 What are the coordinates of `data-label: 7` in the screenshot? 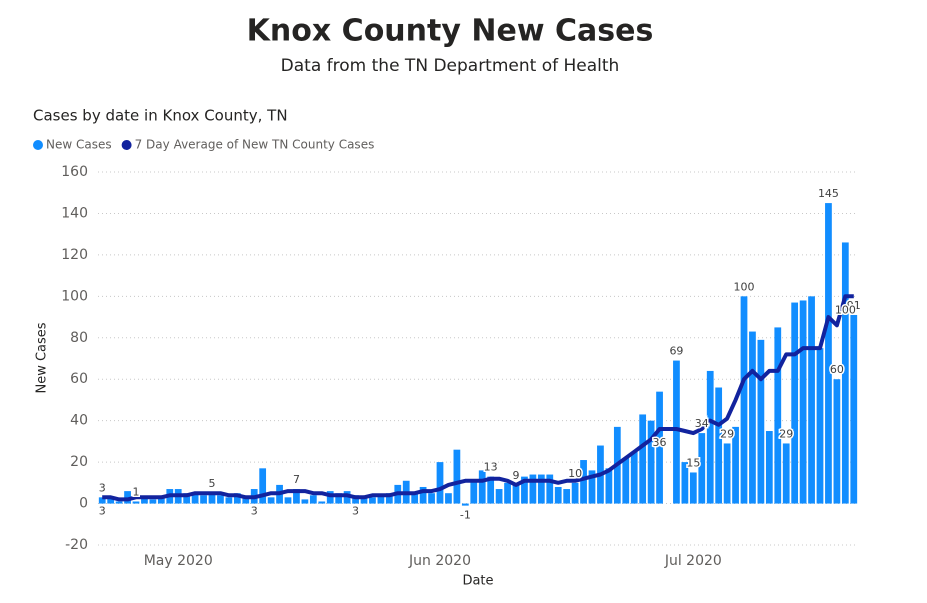 It's located at (296, 479).